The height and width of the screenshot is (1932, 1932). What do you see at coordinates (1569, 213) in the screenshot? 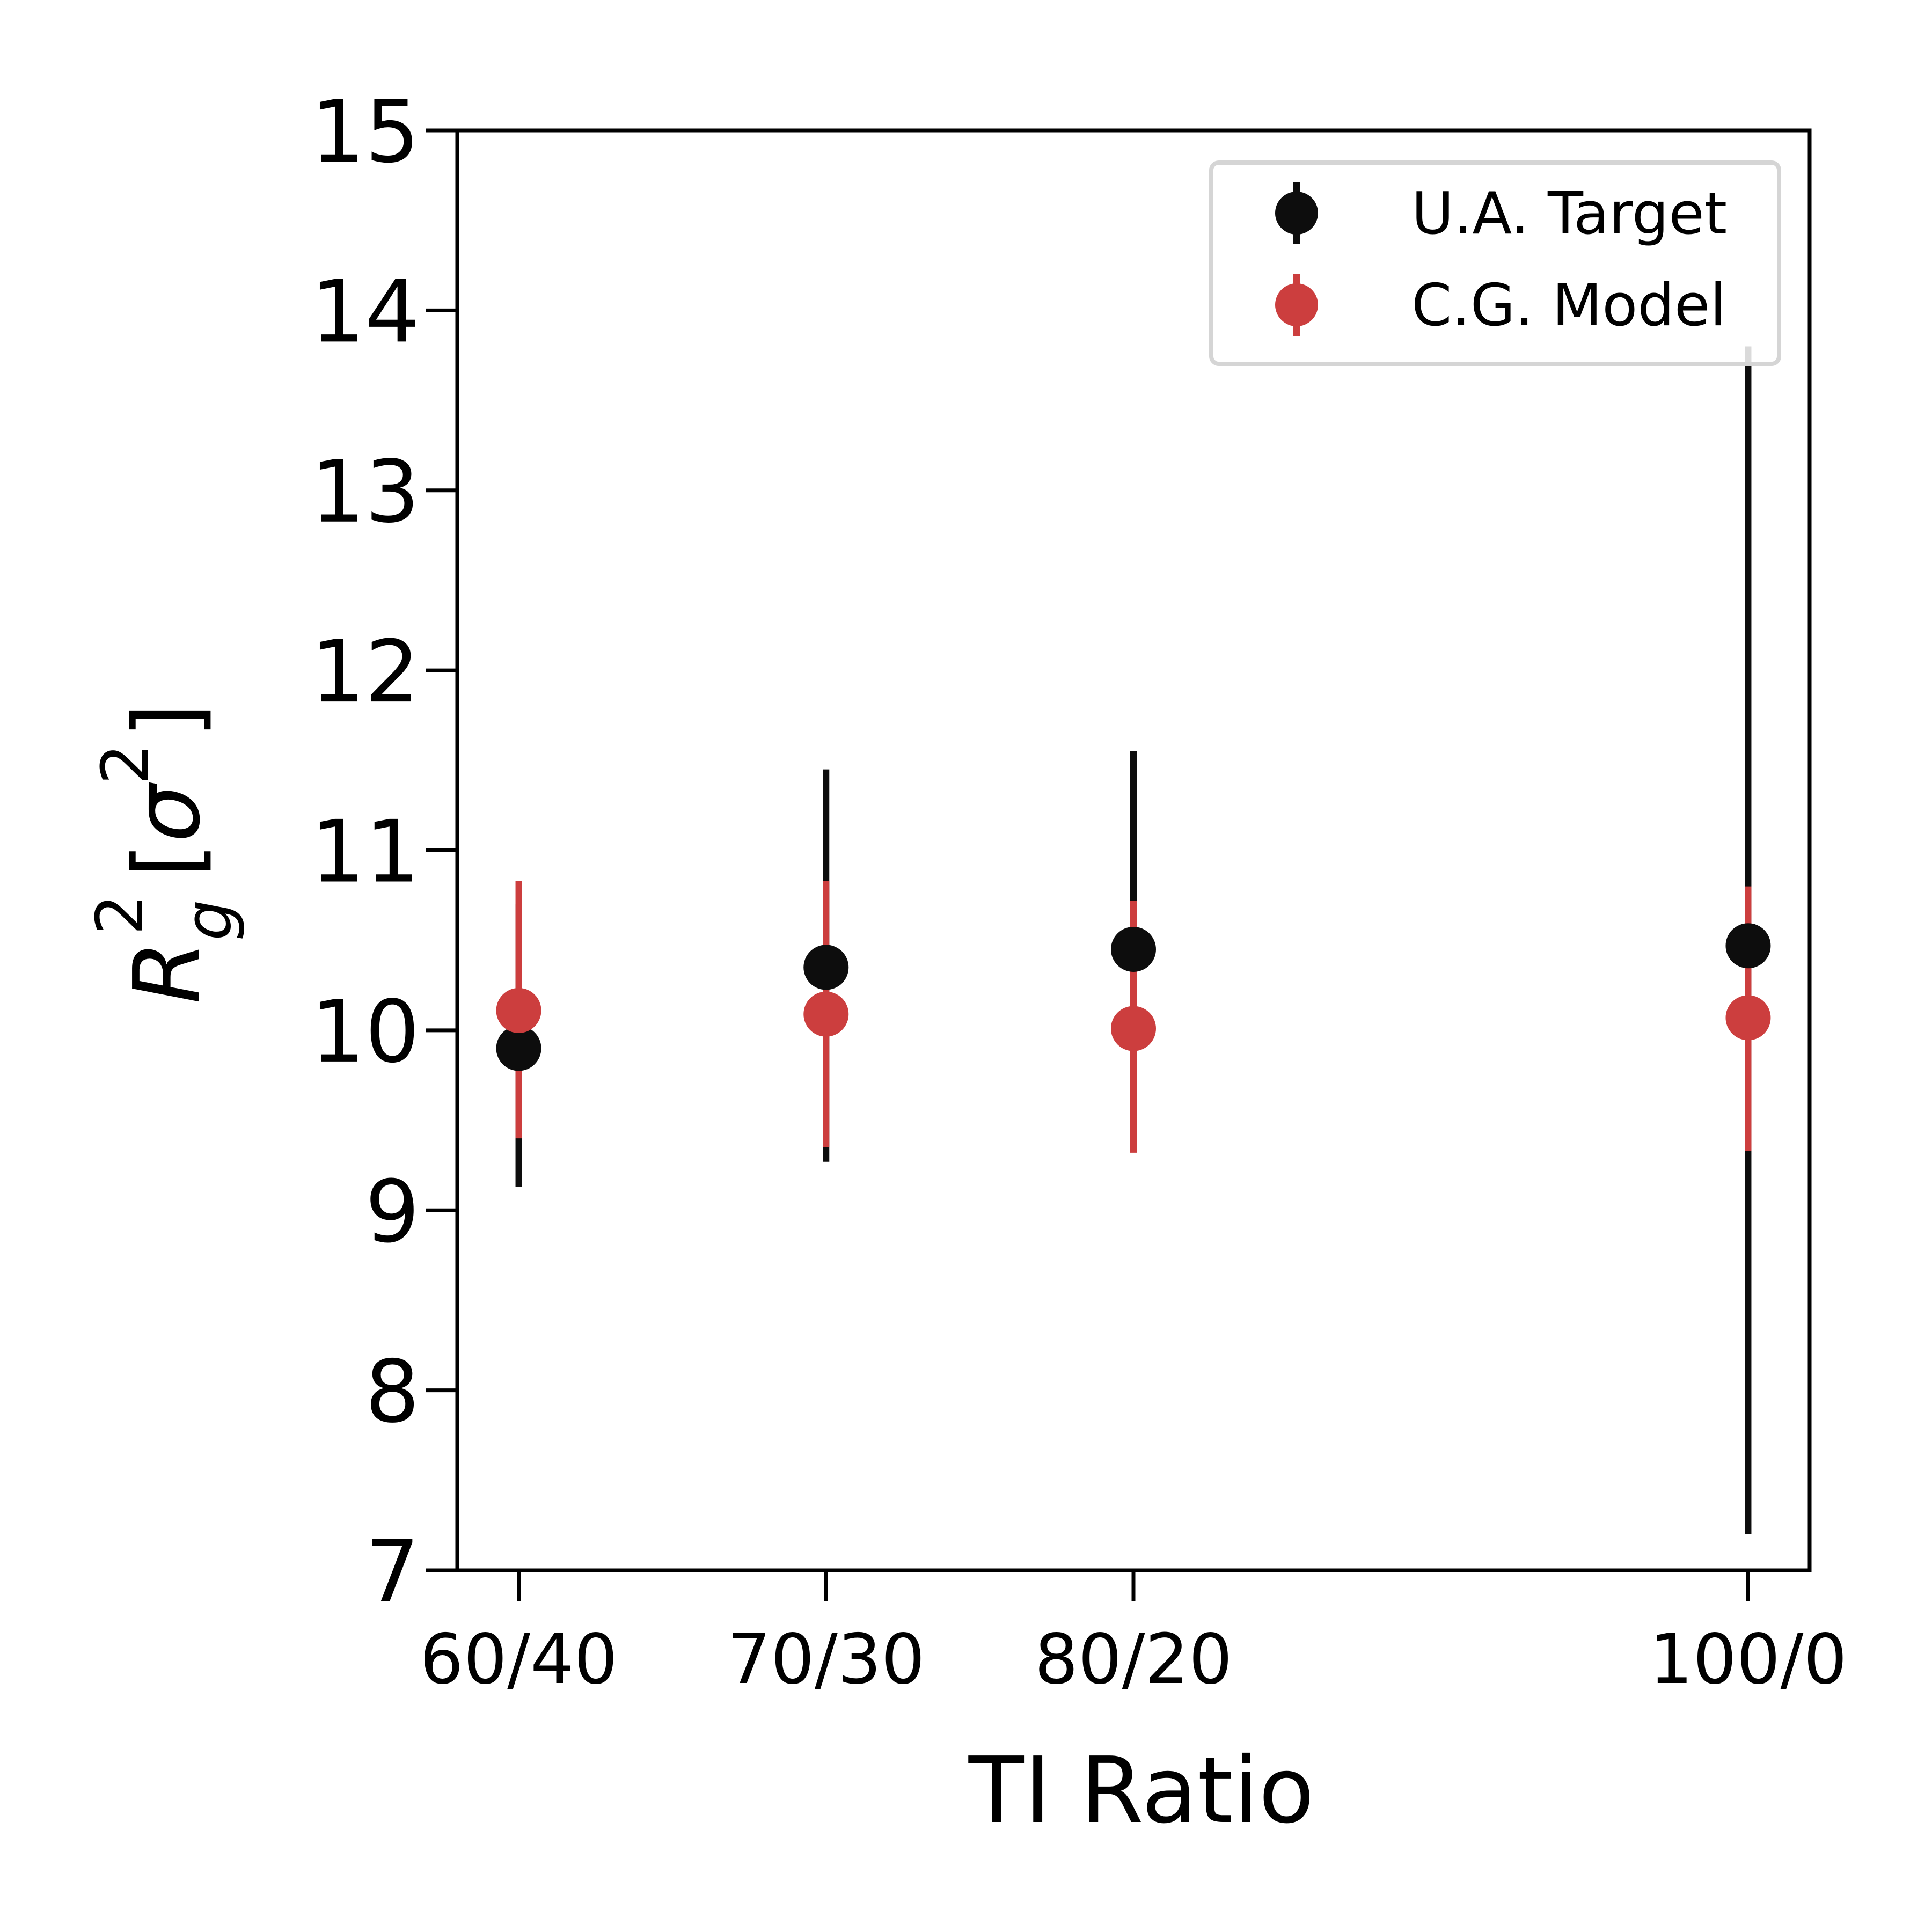
I see `legend-label: U.A. Target` at bounding box center [1569, 213].